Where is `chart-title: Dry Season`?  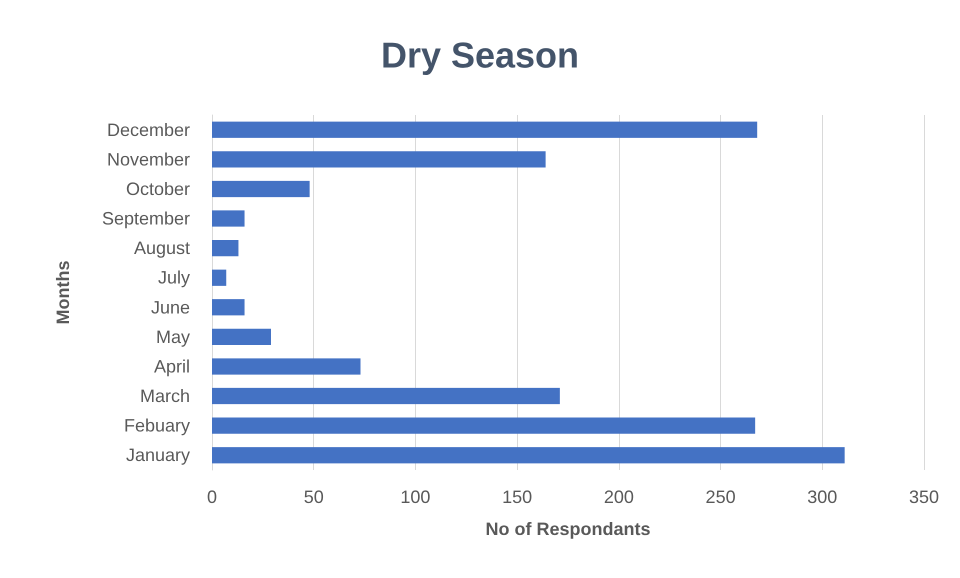 chart-title: Dry Season is located at coordinates (480, 55).